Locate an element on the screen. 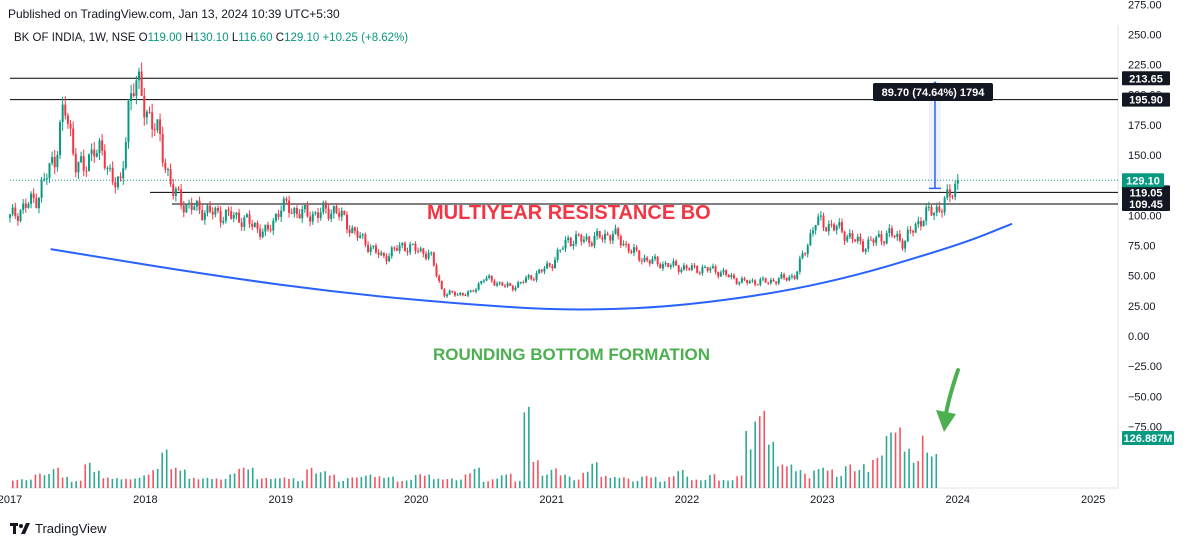 The height and width of the screenshot is (546, 1200). x-tick-label: 2018 is located at coordinates (145, 500).